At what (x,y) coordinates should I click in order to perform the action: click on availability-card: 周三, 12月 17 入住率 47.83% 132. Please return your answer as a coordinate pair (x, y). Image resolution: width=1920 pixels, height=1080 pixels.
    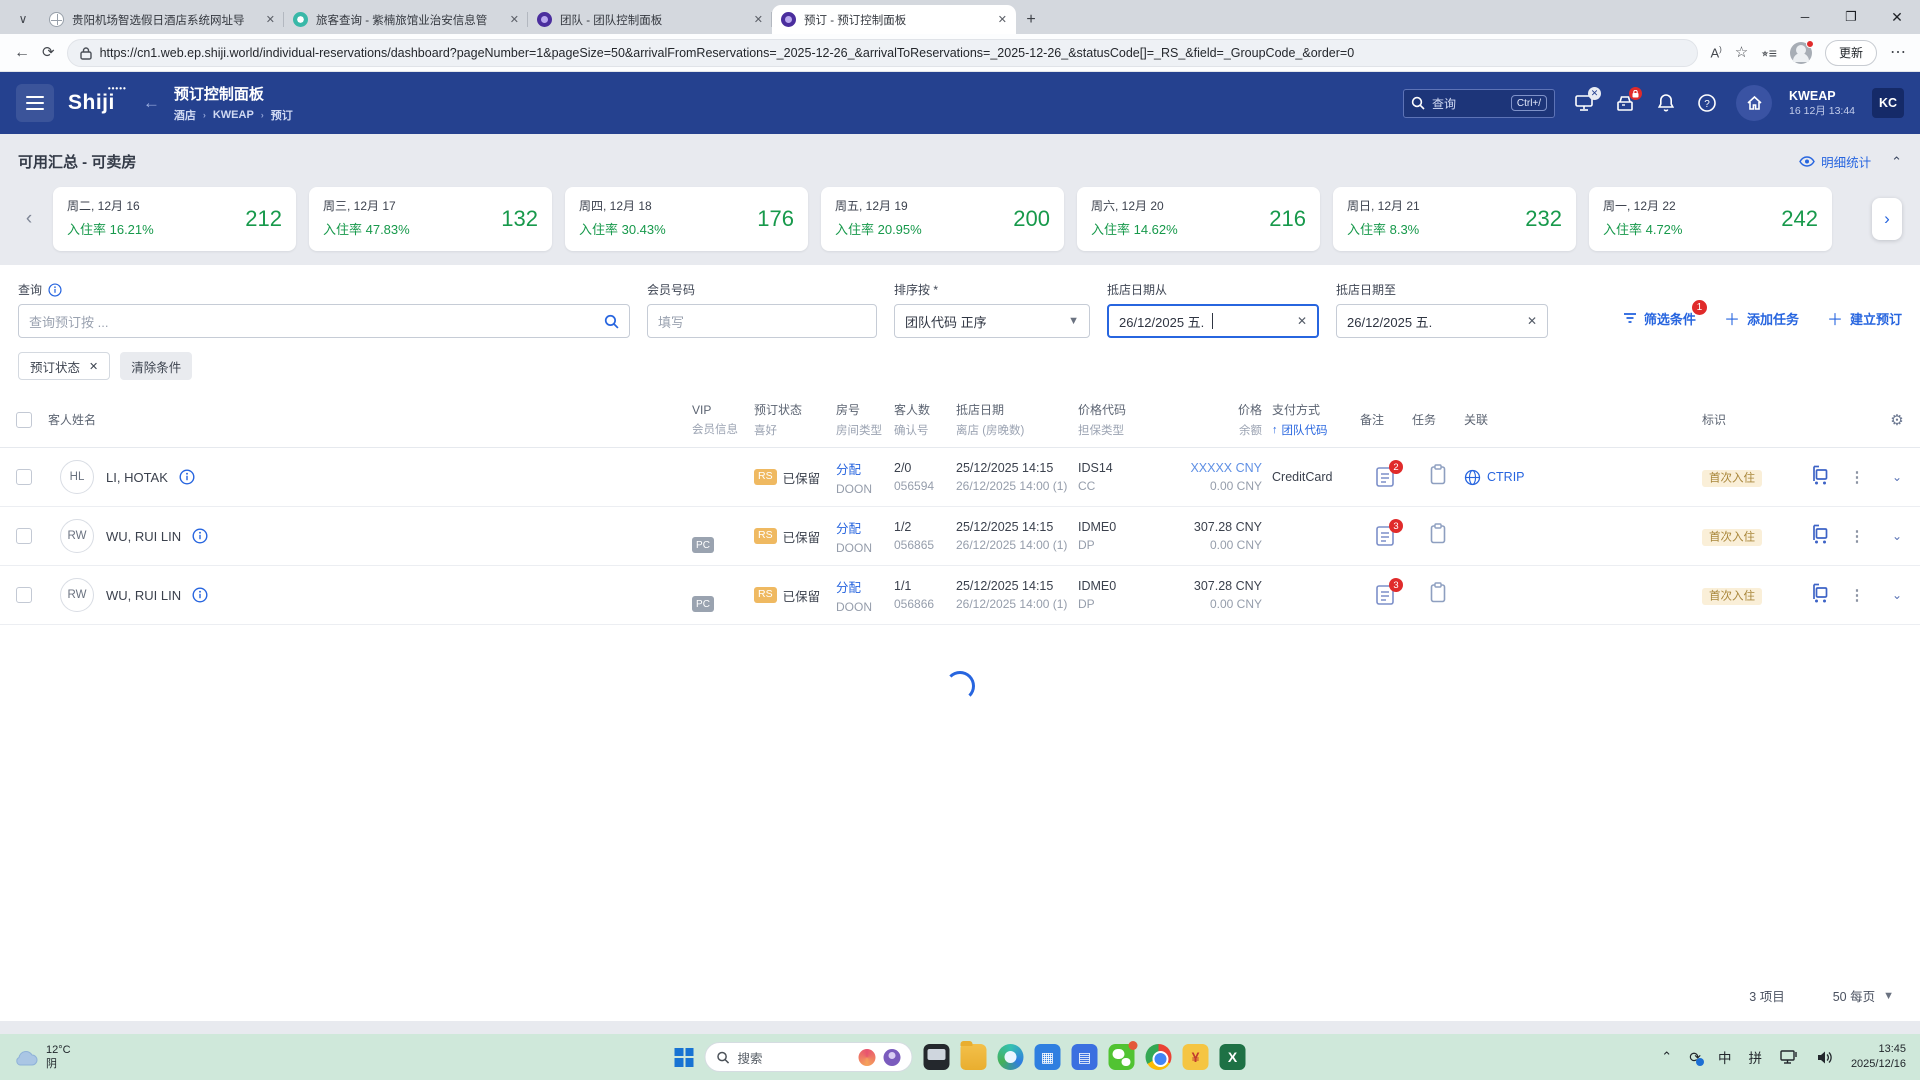
    Looking at the image, I should click on (430, 219).